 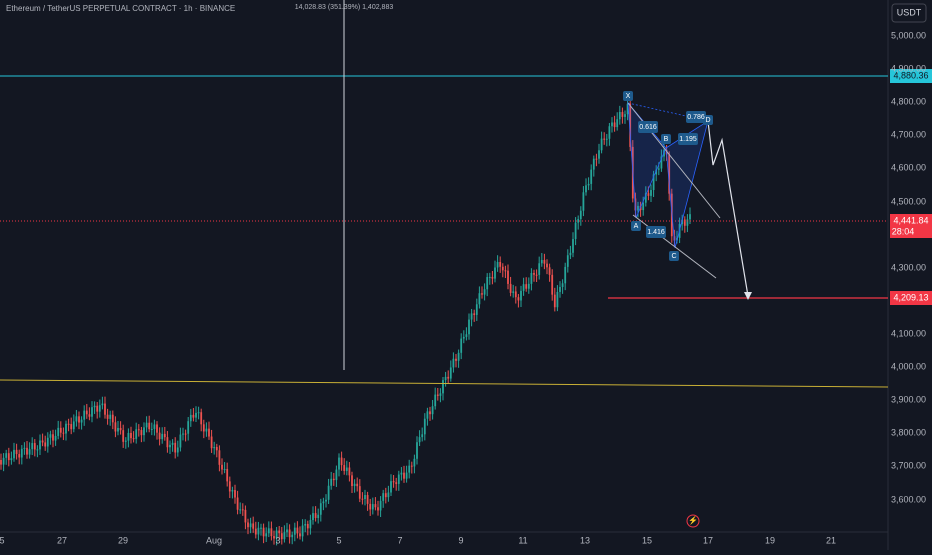 I want to click on x-tick-label: 3, so click(x=277, y=540).